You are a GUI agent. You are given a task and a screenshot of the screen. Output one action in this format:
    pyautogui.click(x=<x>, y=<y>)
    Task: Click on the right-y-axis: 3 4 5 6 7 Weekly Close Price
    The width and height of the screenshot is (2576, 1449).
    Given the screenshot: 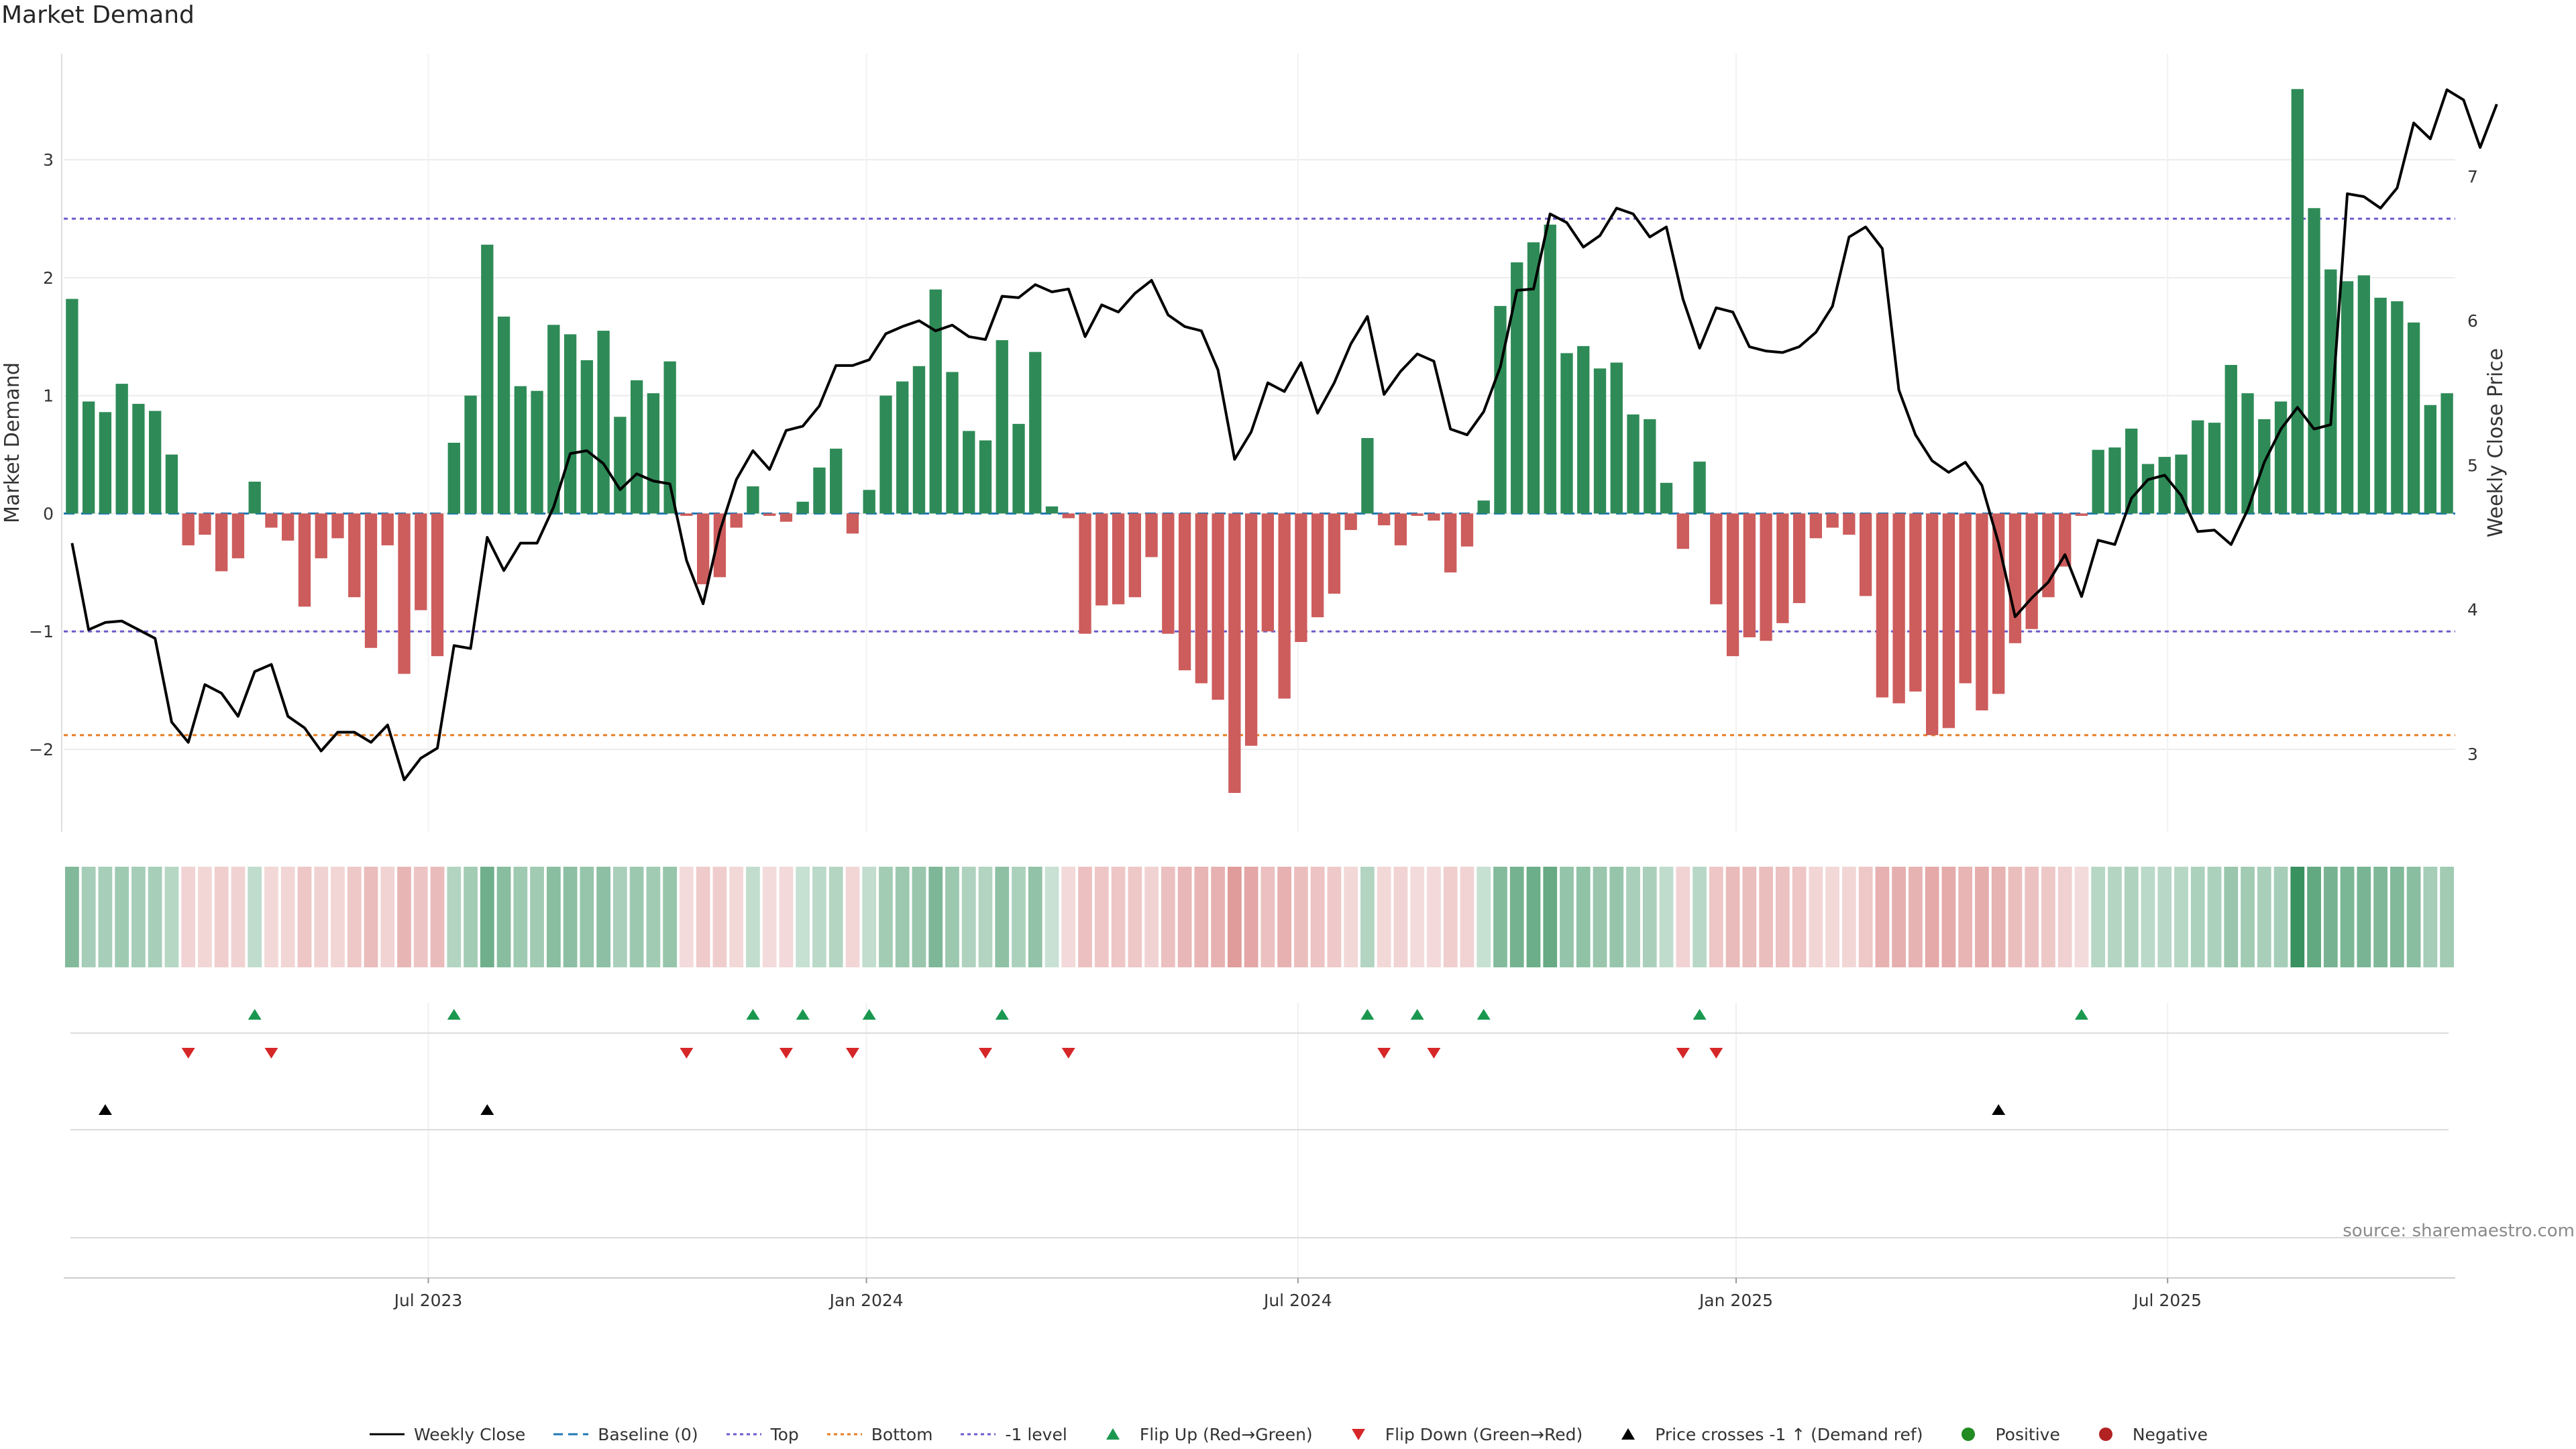 What is the action you would take?
    pyautogui.click(x=2487, y=465)
    